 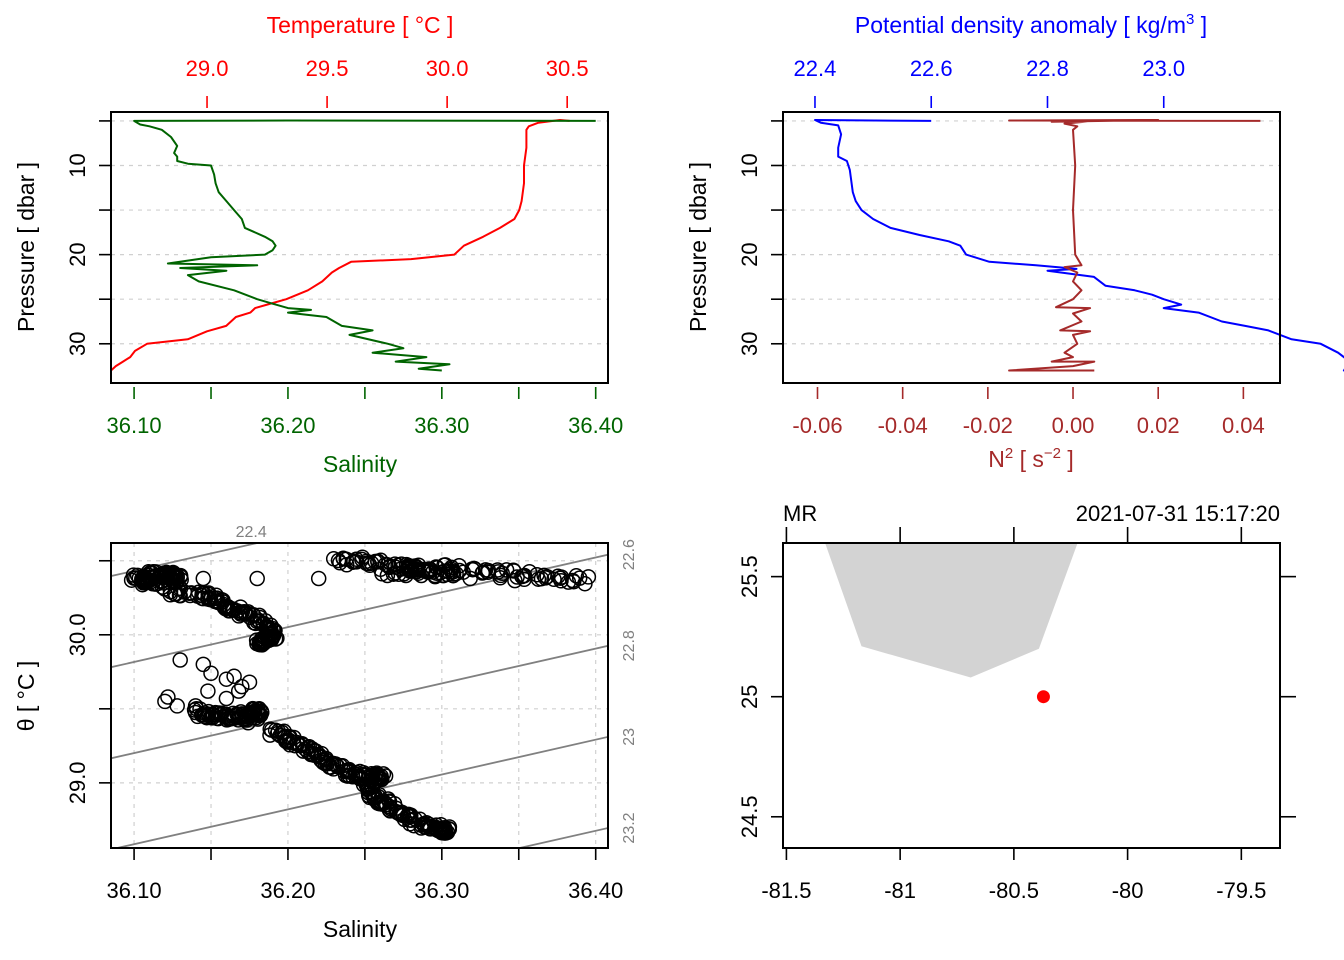 What do you see at coordinates (26, 696) in the screenshot?
I see `theta-axis-title: θ [ °C ]` at bounding box center [26, 696].